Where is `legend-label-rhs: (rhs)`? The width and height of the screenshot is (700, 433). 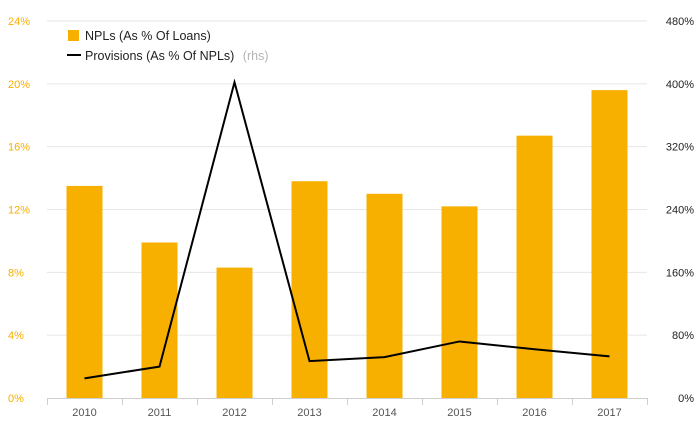
legend-label-rhs: (rhs) is located at coordinates (256, 56).